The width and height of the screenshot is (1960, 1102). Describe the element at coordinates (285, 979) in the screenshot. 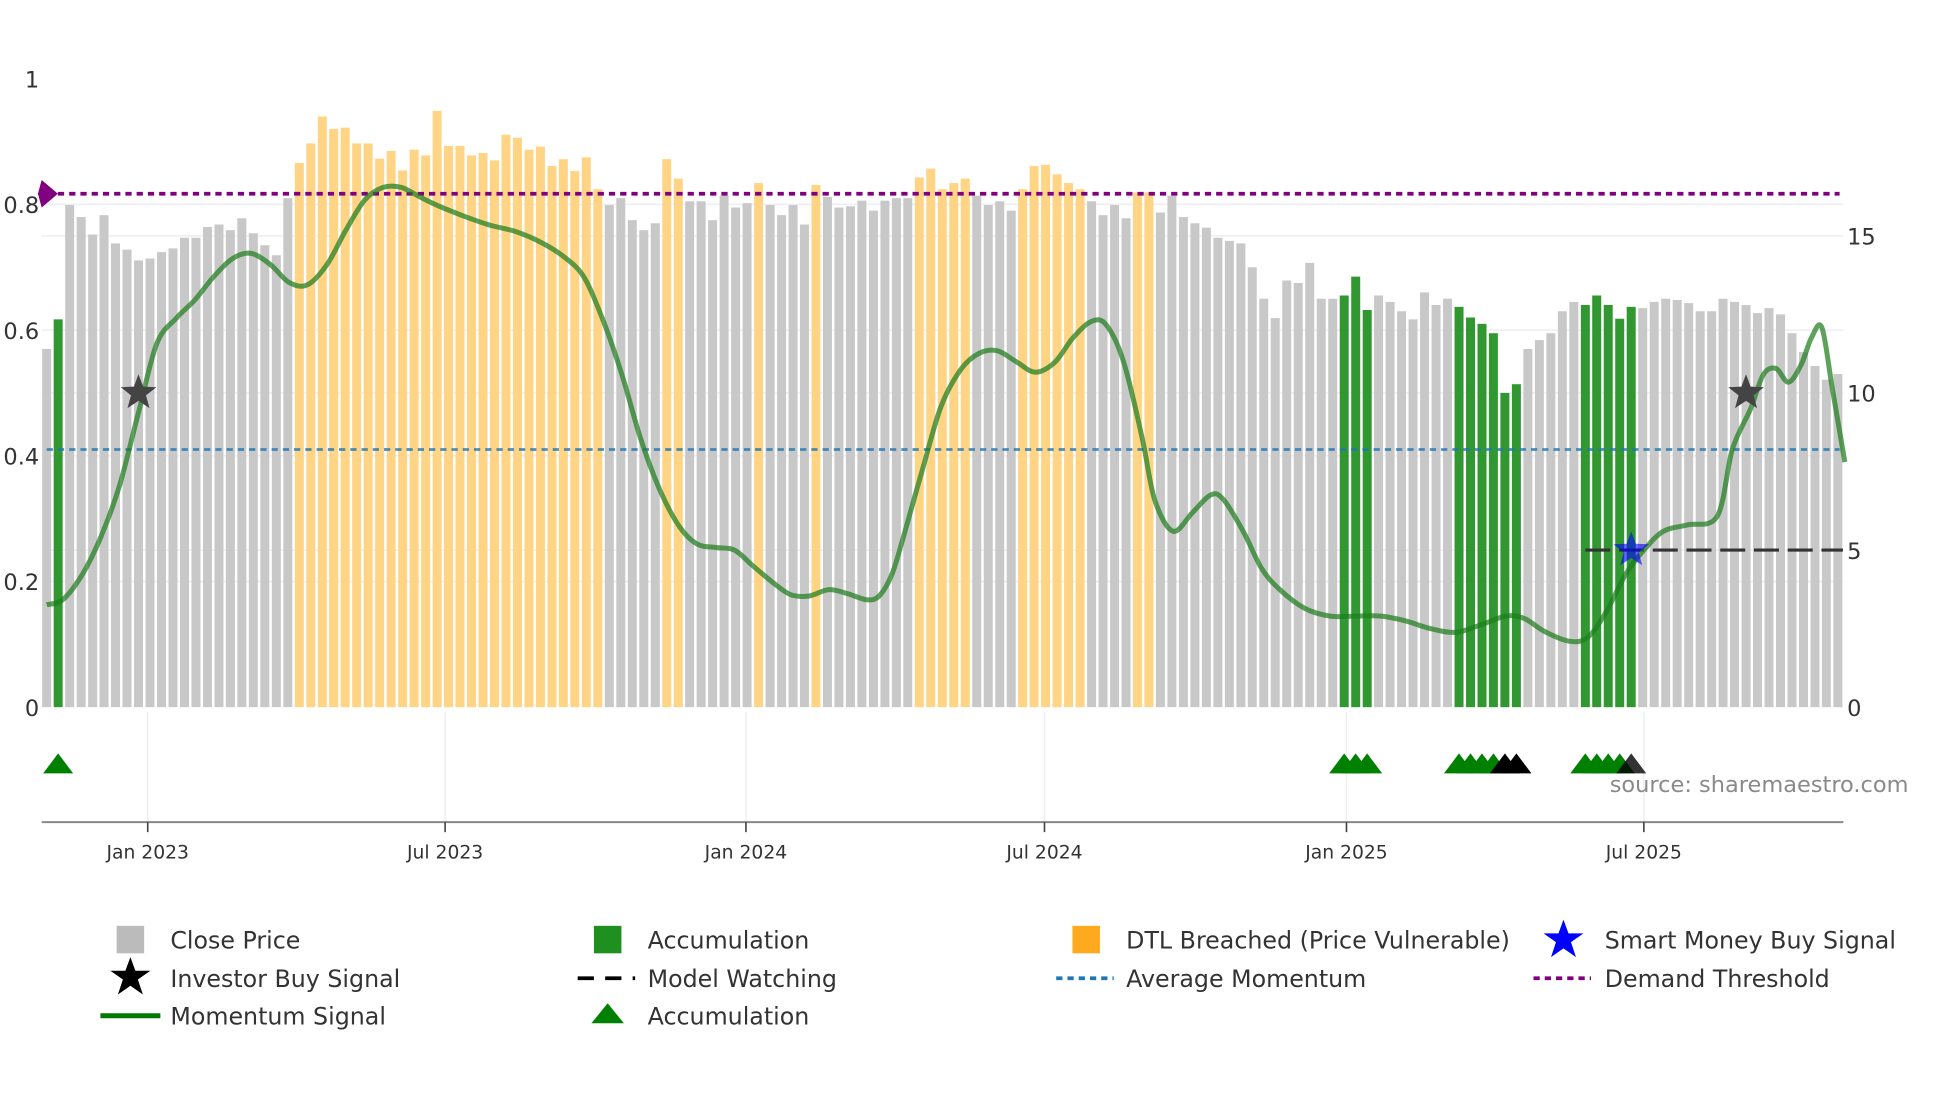

I see `legend-investor-buy: Investor Buy Signal` at that location.